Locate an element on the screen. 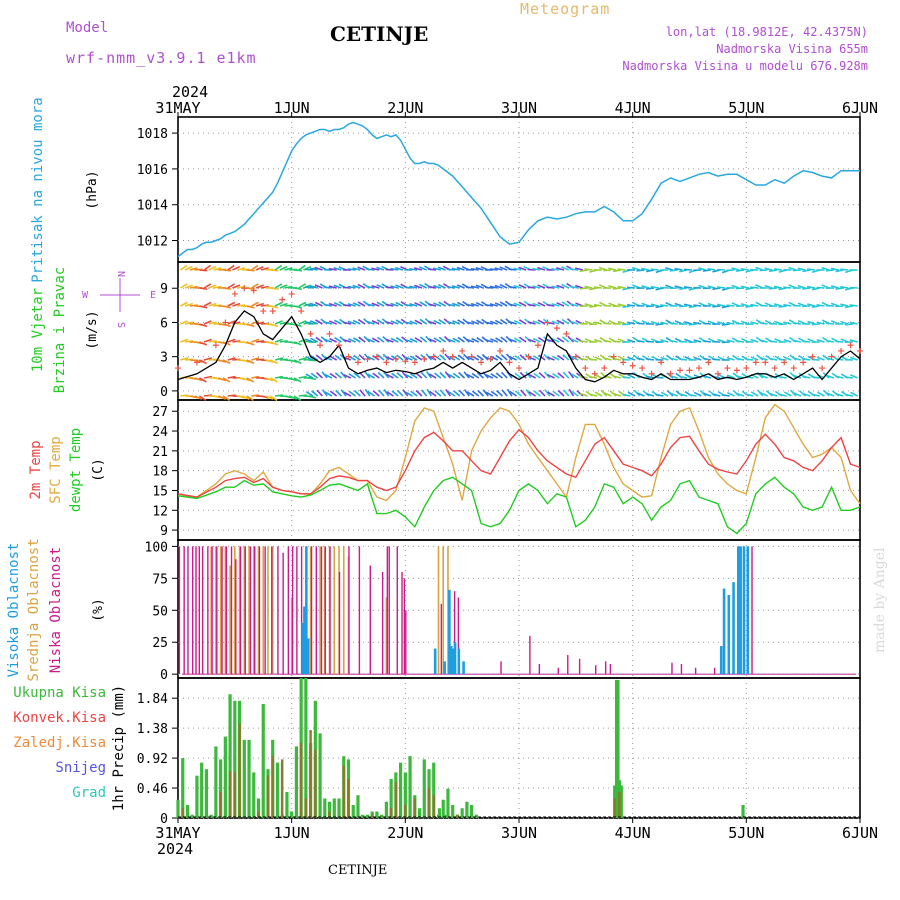  legend-grad: Grad is located at coordinates (89, 793).